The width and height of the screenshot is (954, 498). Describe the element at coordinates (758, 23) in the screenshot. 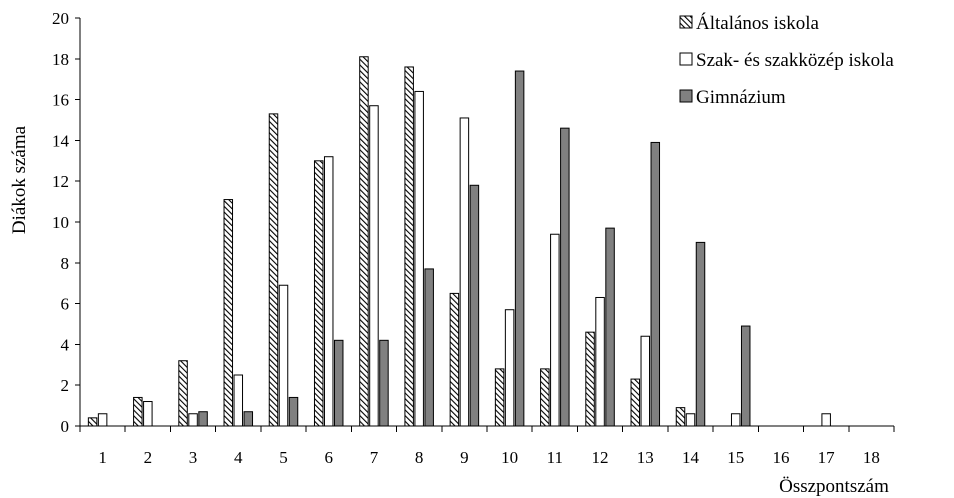

I see `legend-label: Általános iskola` at that location.